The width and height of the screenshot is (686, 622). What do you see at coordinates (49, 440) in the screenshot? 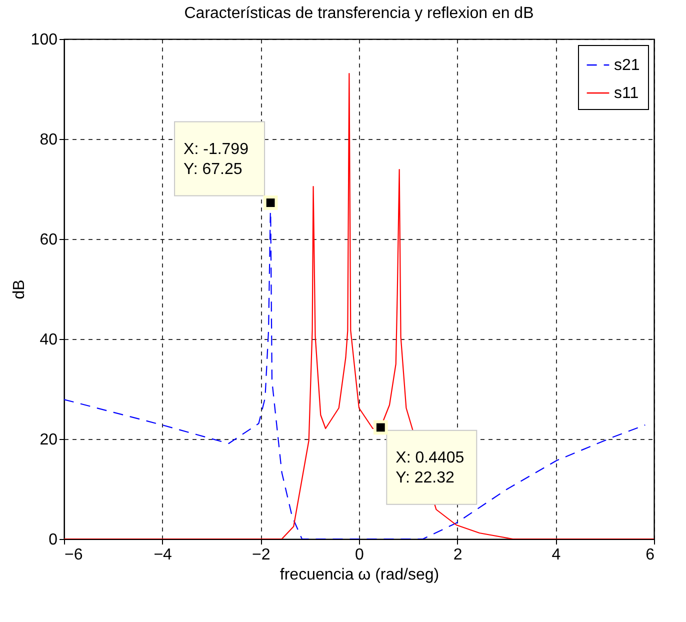
I see `y-tick-label: 20` at bounding box center [49, 440].